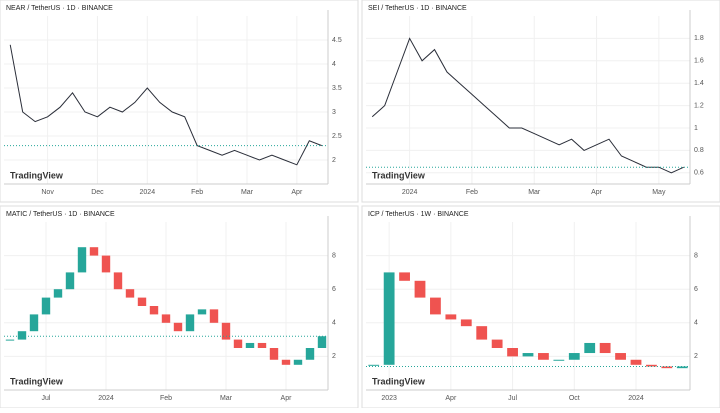 The image size is (720, 413). Describe the element at coordinates (699, 83) in the screenshot. I see `y-tick-label: 1.4` at that location.